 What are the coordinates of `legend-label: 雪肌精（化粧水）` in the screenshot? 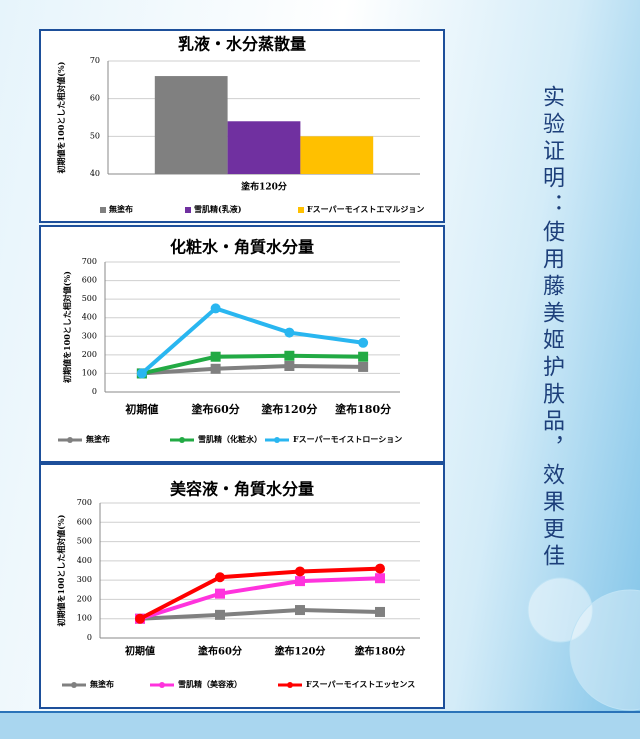 It's located at (230, 439).